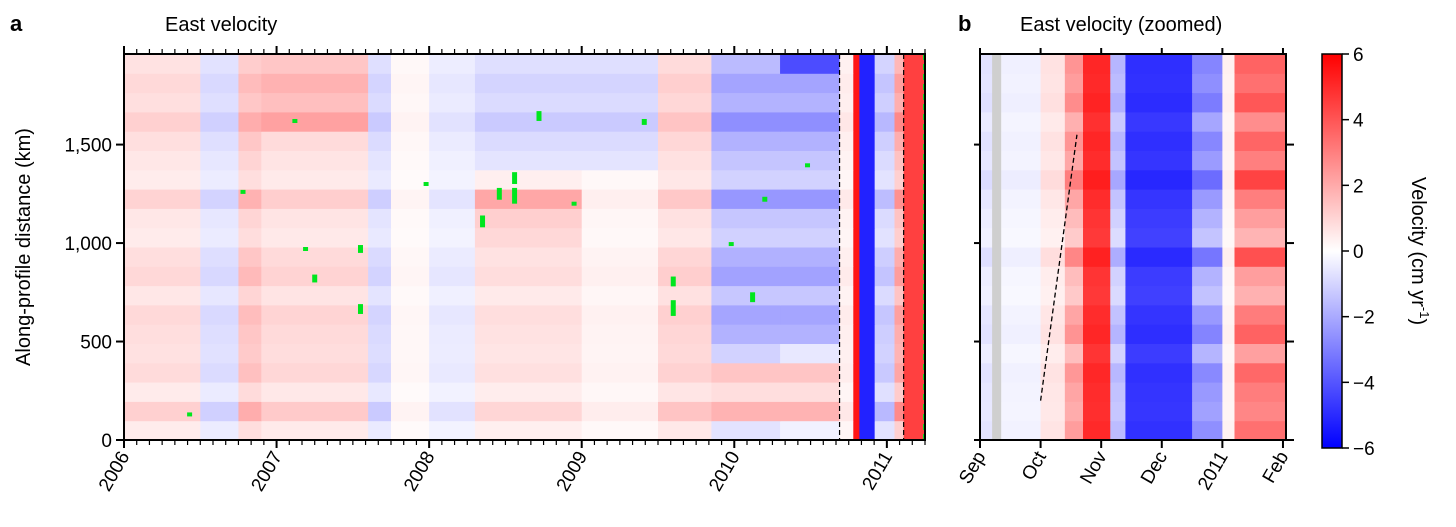 Image resolution: width=1456 pixels, height=527 pixels. I want to click on panel-b-overlays, so click(1035, 247).